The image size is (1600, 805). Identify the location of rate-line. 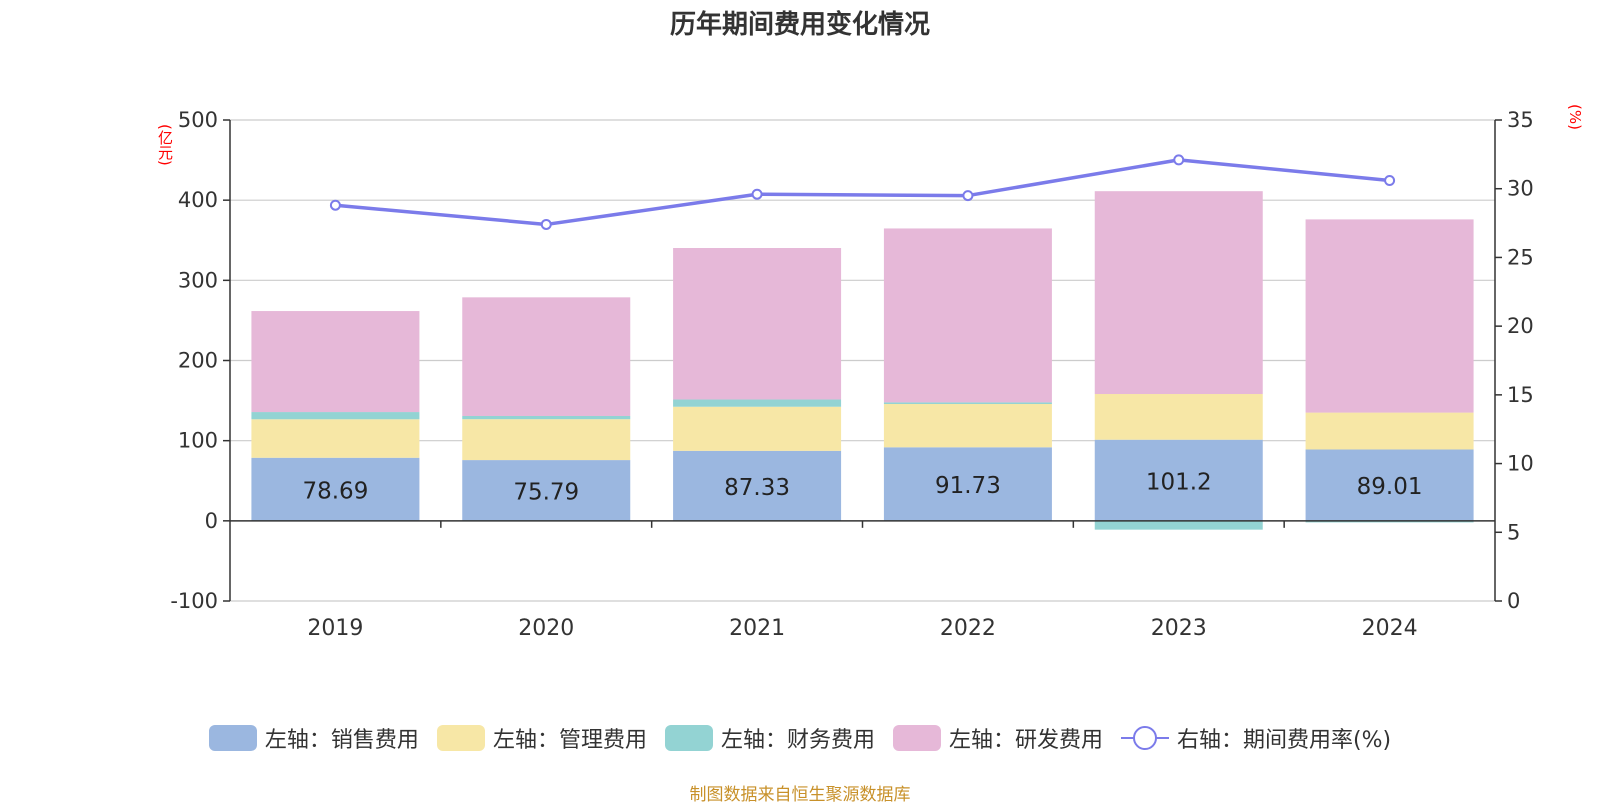
(862, 192).